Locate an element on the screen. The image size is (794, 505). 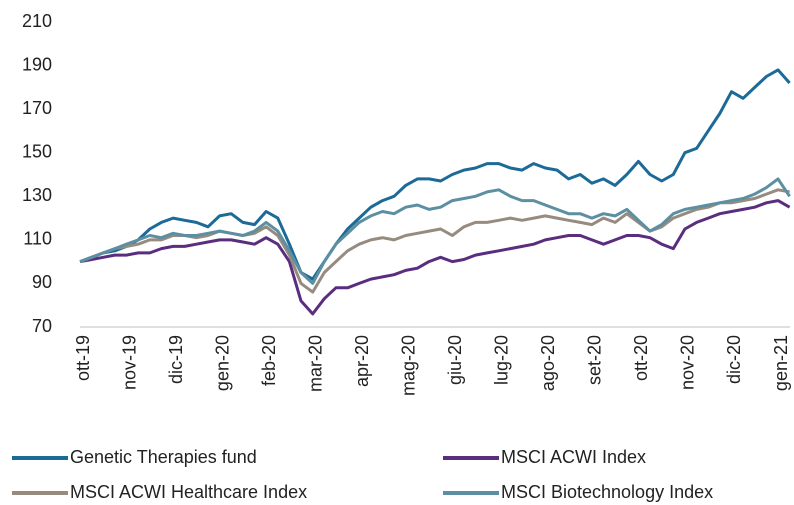
y-tick-label: 110 is located at coordinates (37, 239).